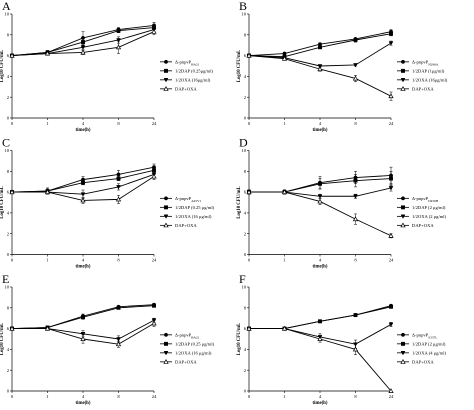  I want to click on legend-label-subscript: A45V1, so click(196, 201).